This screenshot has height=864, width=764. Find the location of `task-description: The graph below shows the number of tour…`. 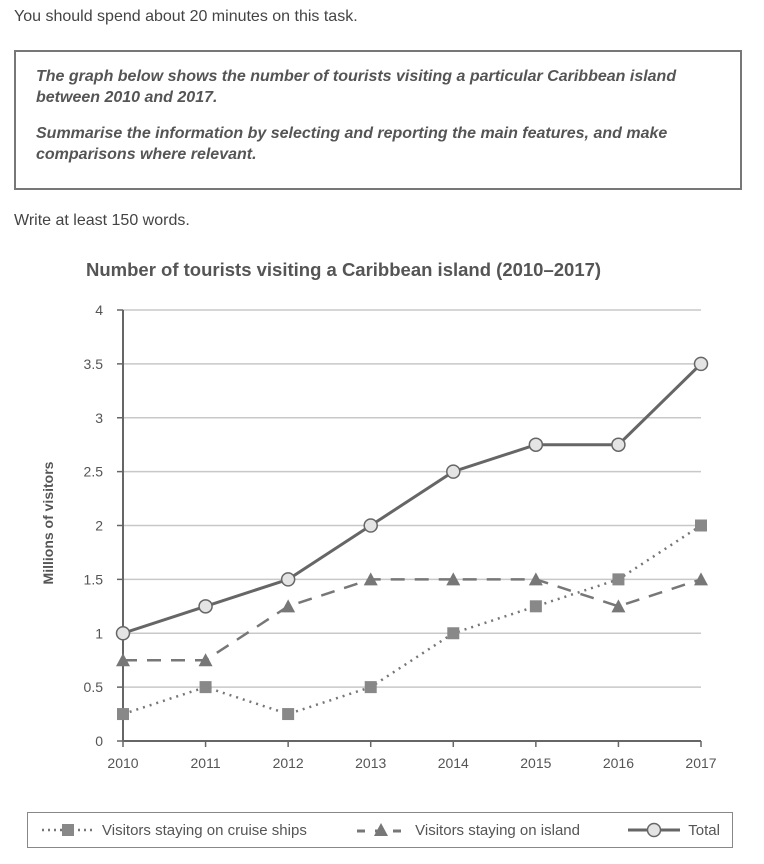

task-description: The graph below shows the number of tour… is located at coordinates (356, 87).